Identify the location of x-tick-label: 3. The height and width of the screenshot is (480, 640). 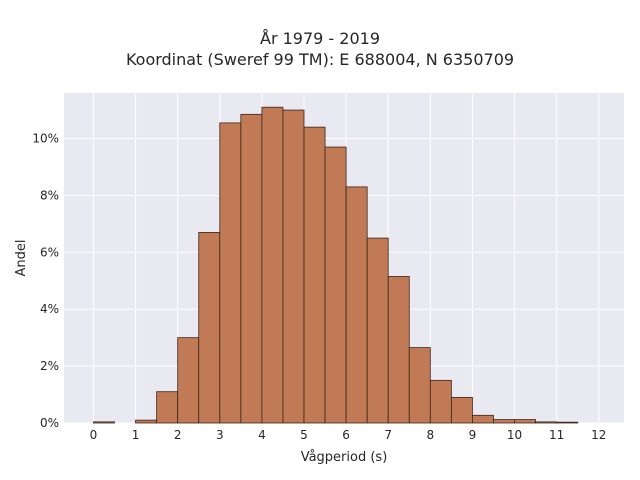
(220, 435).